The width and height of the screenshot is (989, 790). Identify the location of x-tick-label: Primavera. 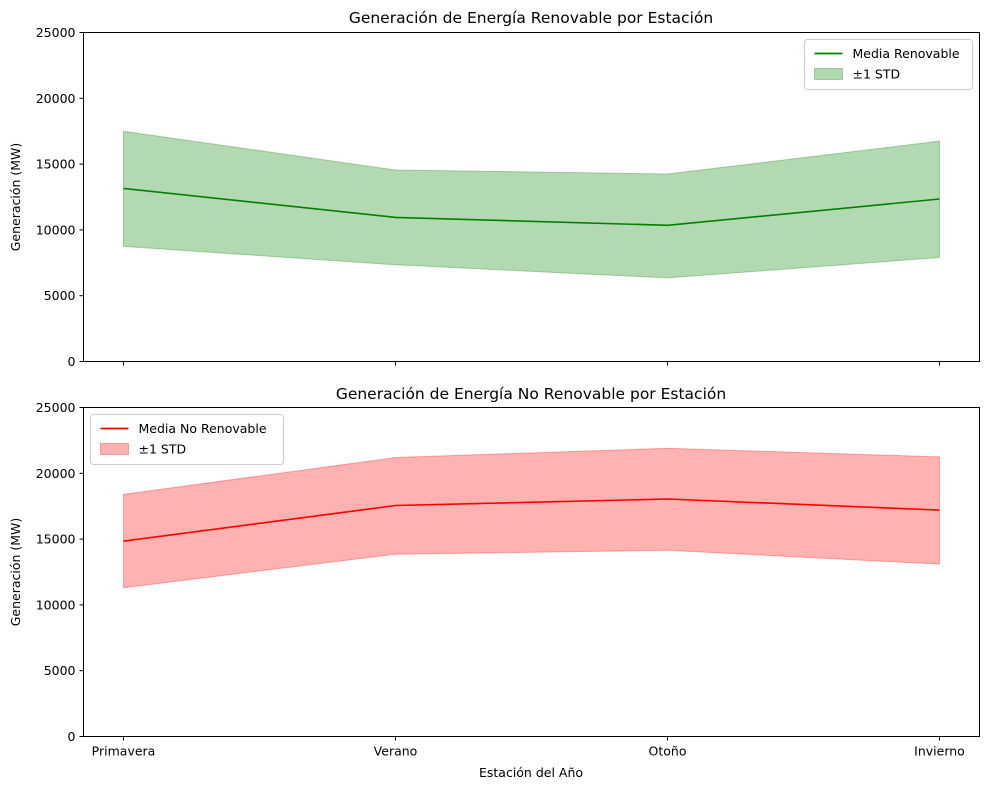
(124, 751).